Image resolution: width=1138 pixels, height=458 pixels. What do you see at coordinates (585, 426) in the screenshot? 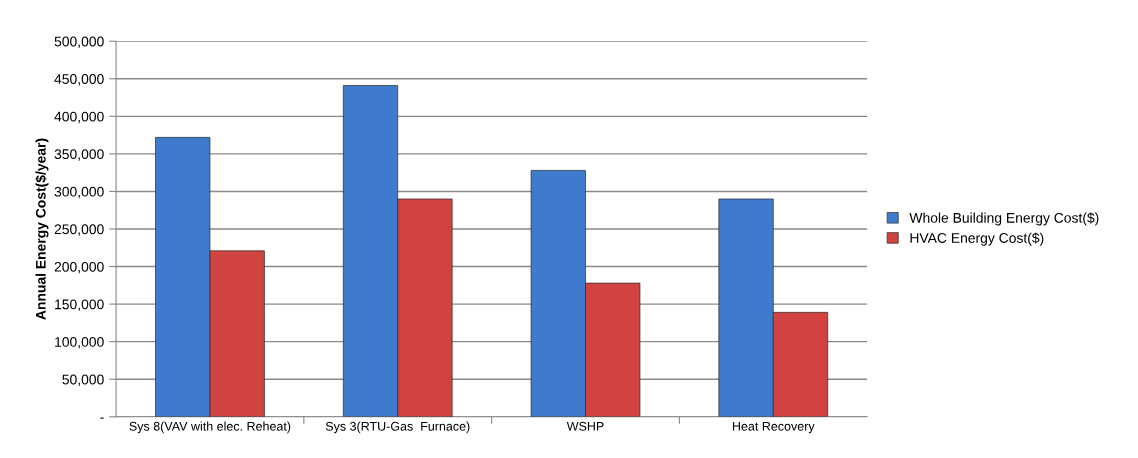
I see `x-tick-label: WSHP` at bounding box center [585, 426].